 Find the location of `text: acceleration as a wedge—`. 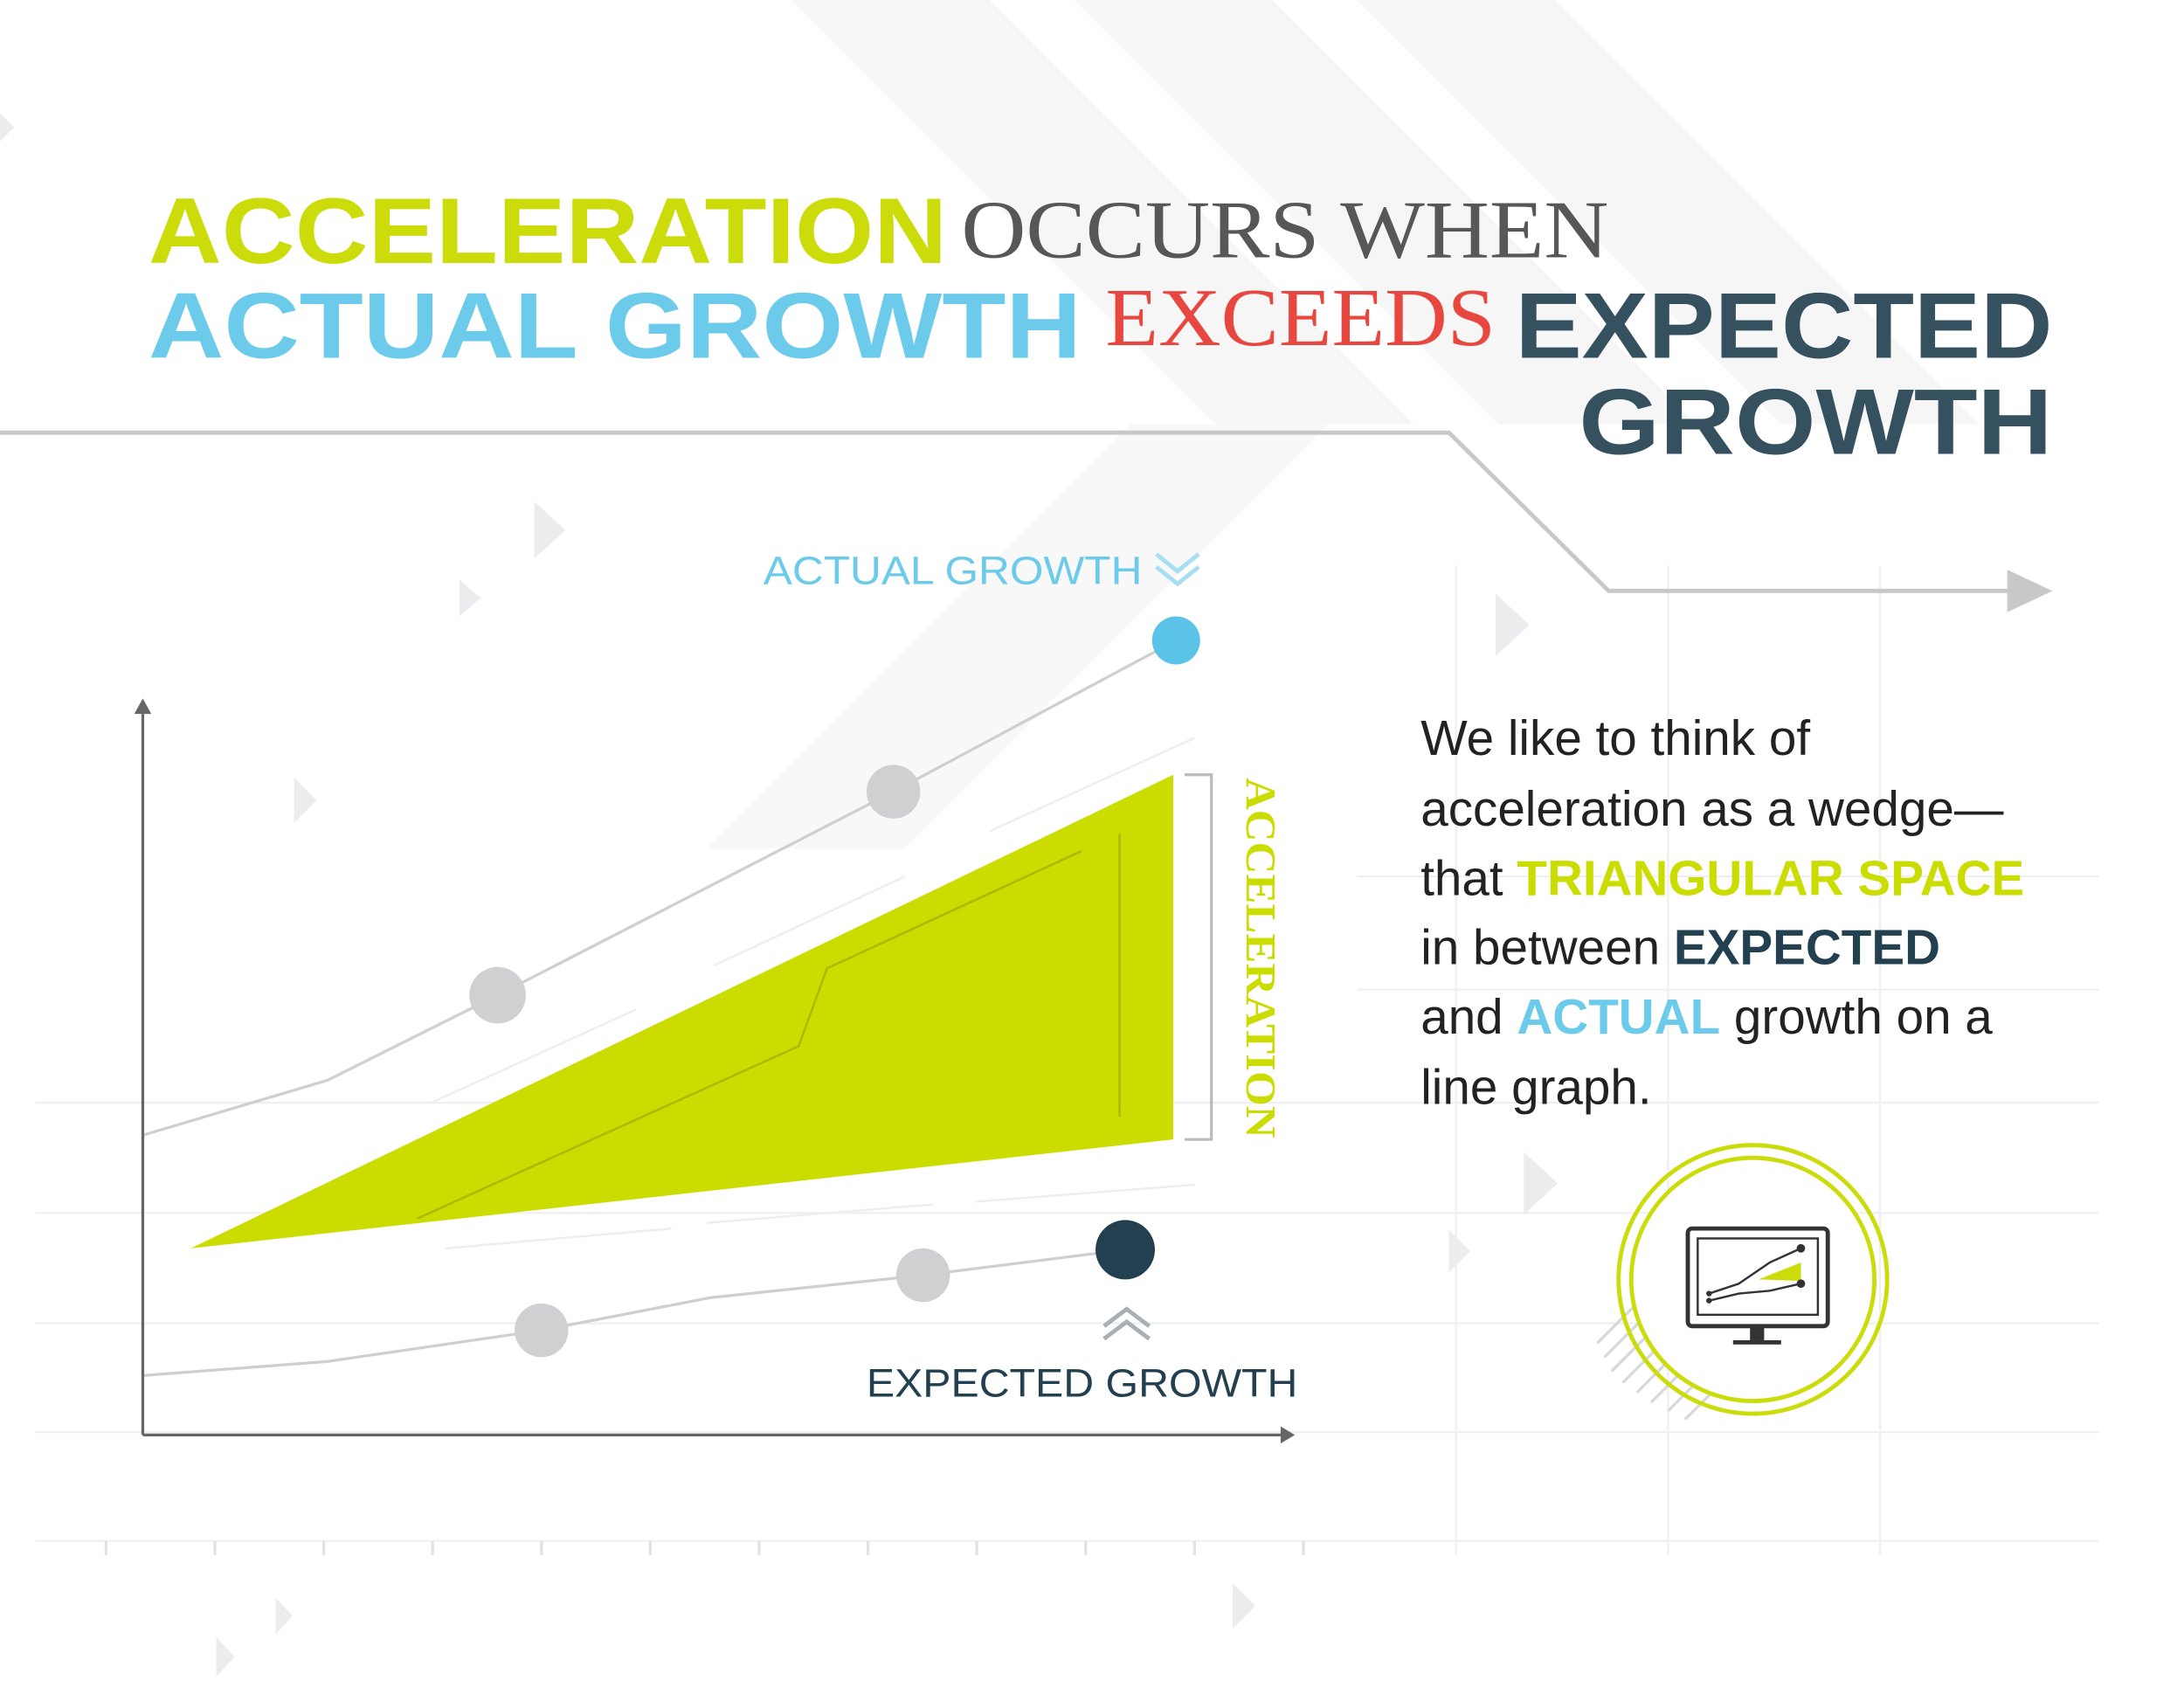

text: acceleration as a wedge— is located at coordinates (1712, 809).